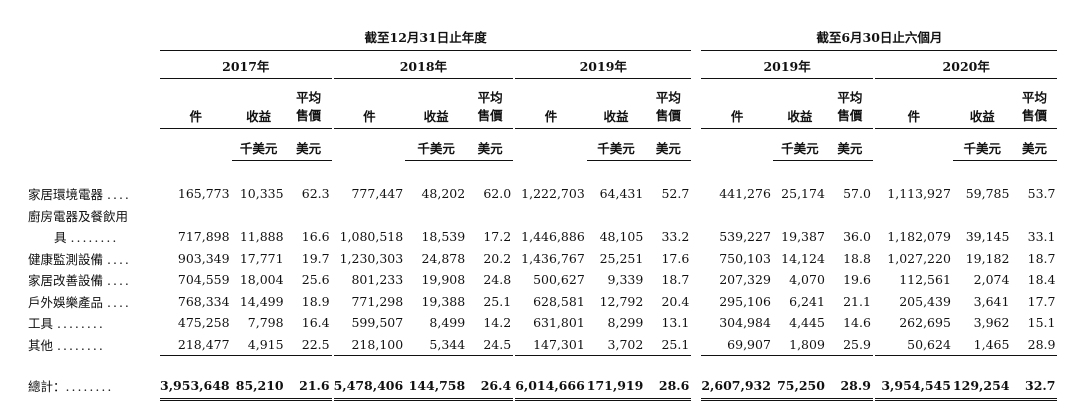 This screenshot has width=1080, height=410. What do you see at coordinates (807, 280) in the screenshot?
I see `cell: 4,070` at bounding box center [807, 280].